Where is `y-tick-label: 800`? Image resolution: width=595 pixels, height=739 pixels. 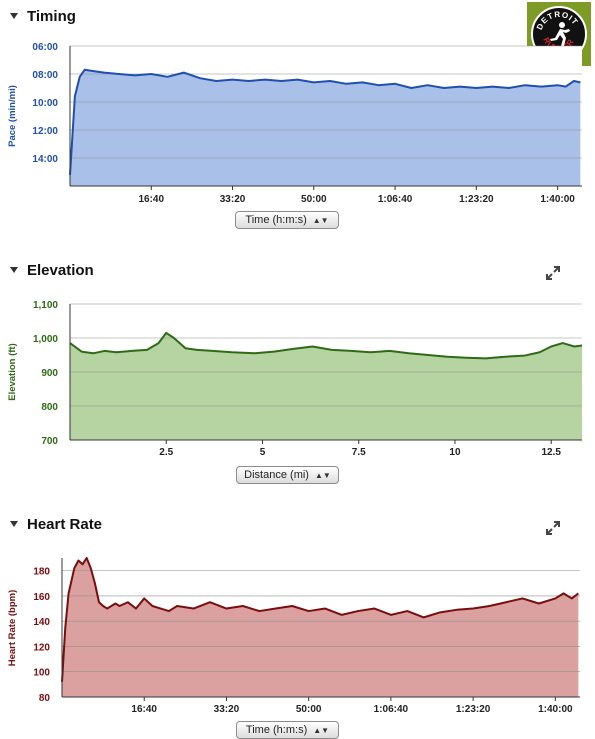 y-tick-label: 800 is located at coordinates (49, 407).